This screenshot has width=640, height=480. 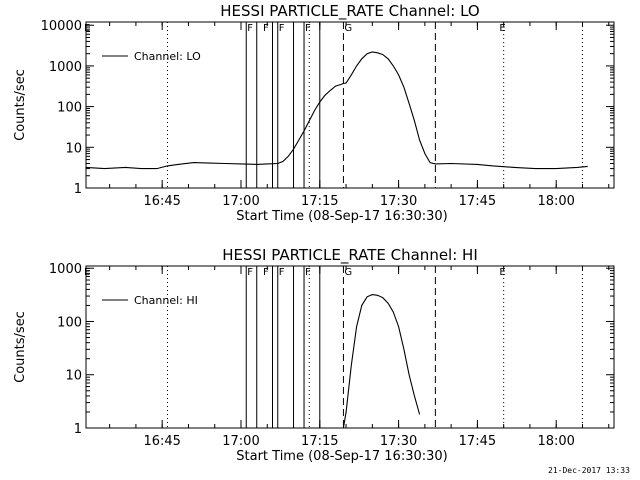 What do you see at coordinates (350, 255) in the screenshot?
I see `chart-title: HESSI PARTICLE_RATE Channel: HI` at bounding box center [350, 255].